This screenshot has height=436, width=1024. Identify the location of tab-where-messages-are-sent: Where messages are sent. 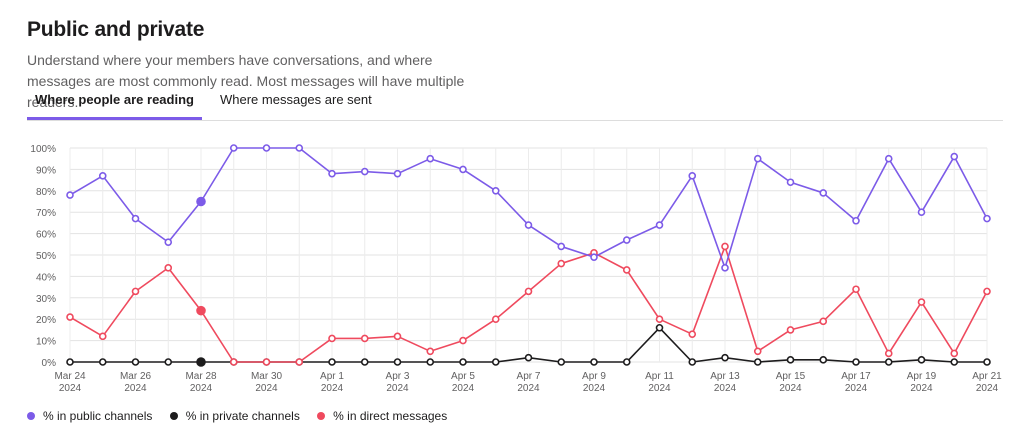
(296, 99).